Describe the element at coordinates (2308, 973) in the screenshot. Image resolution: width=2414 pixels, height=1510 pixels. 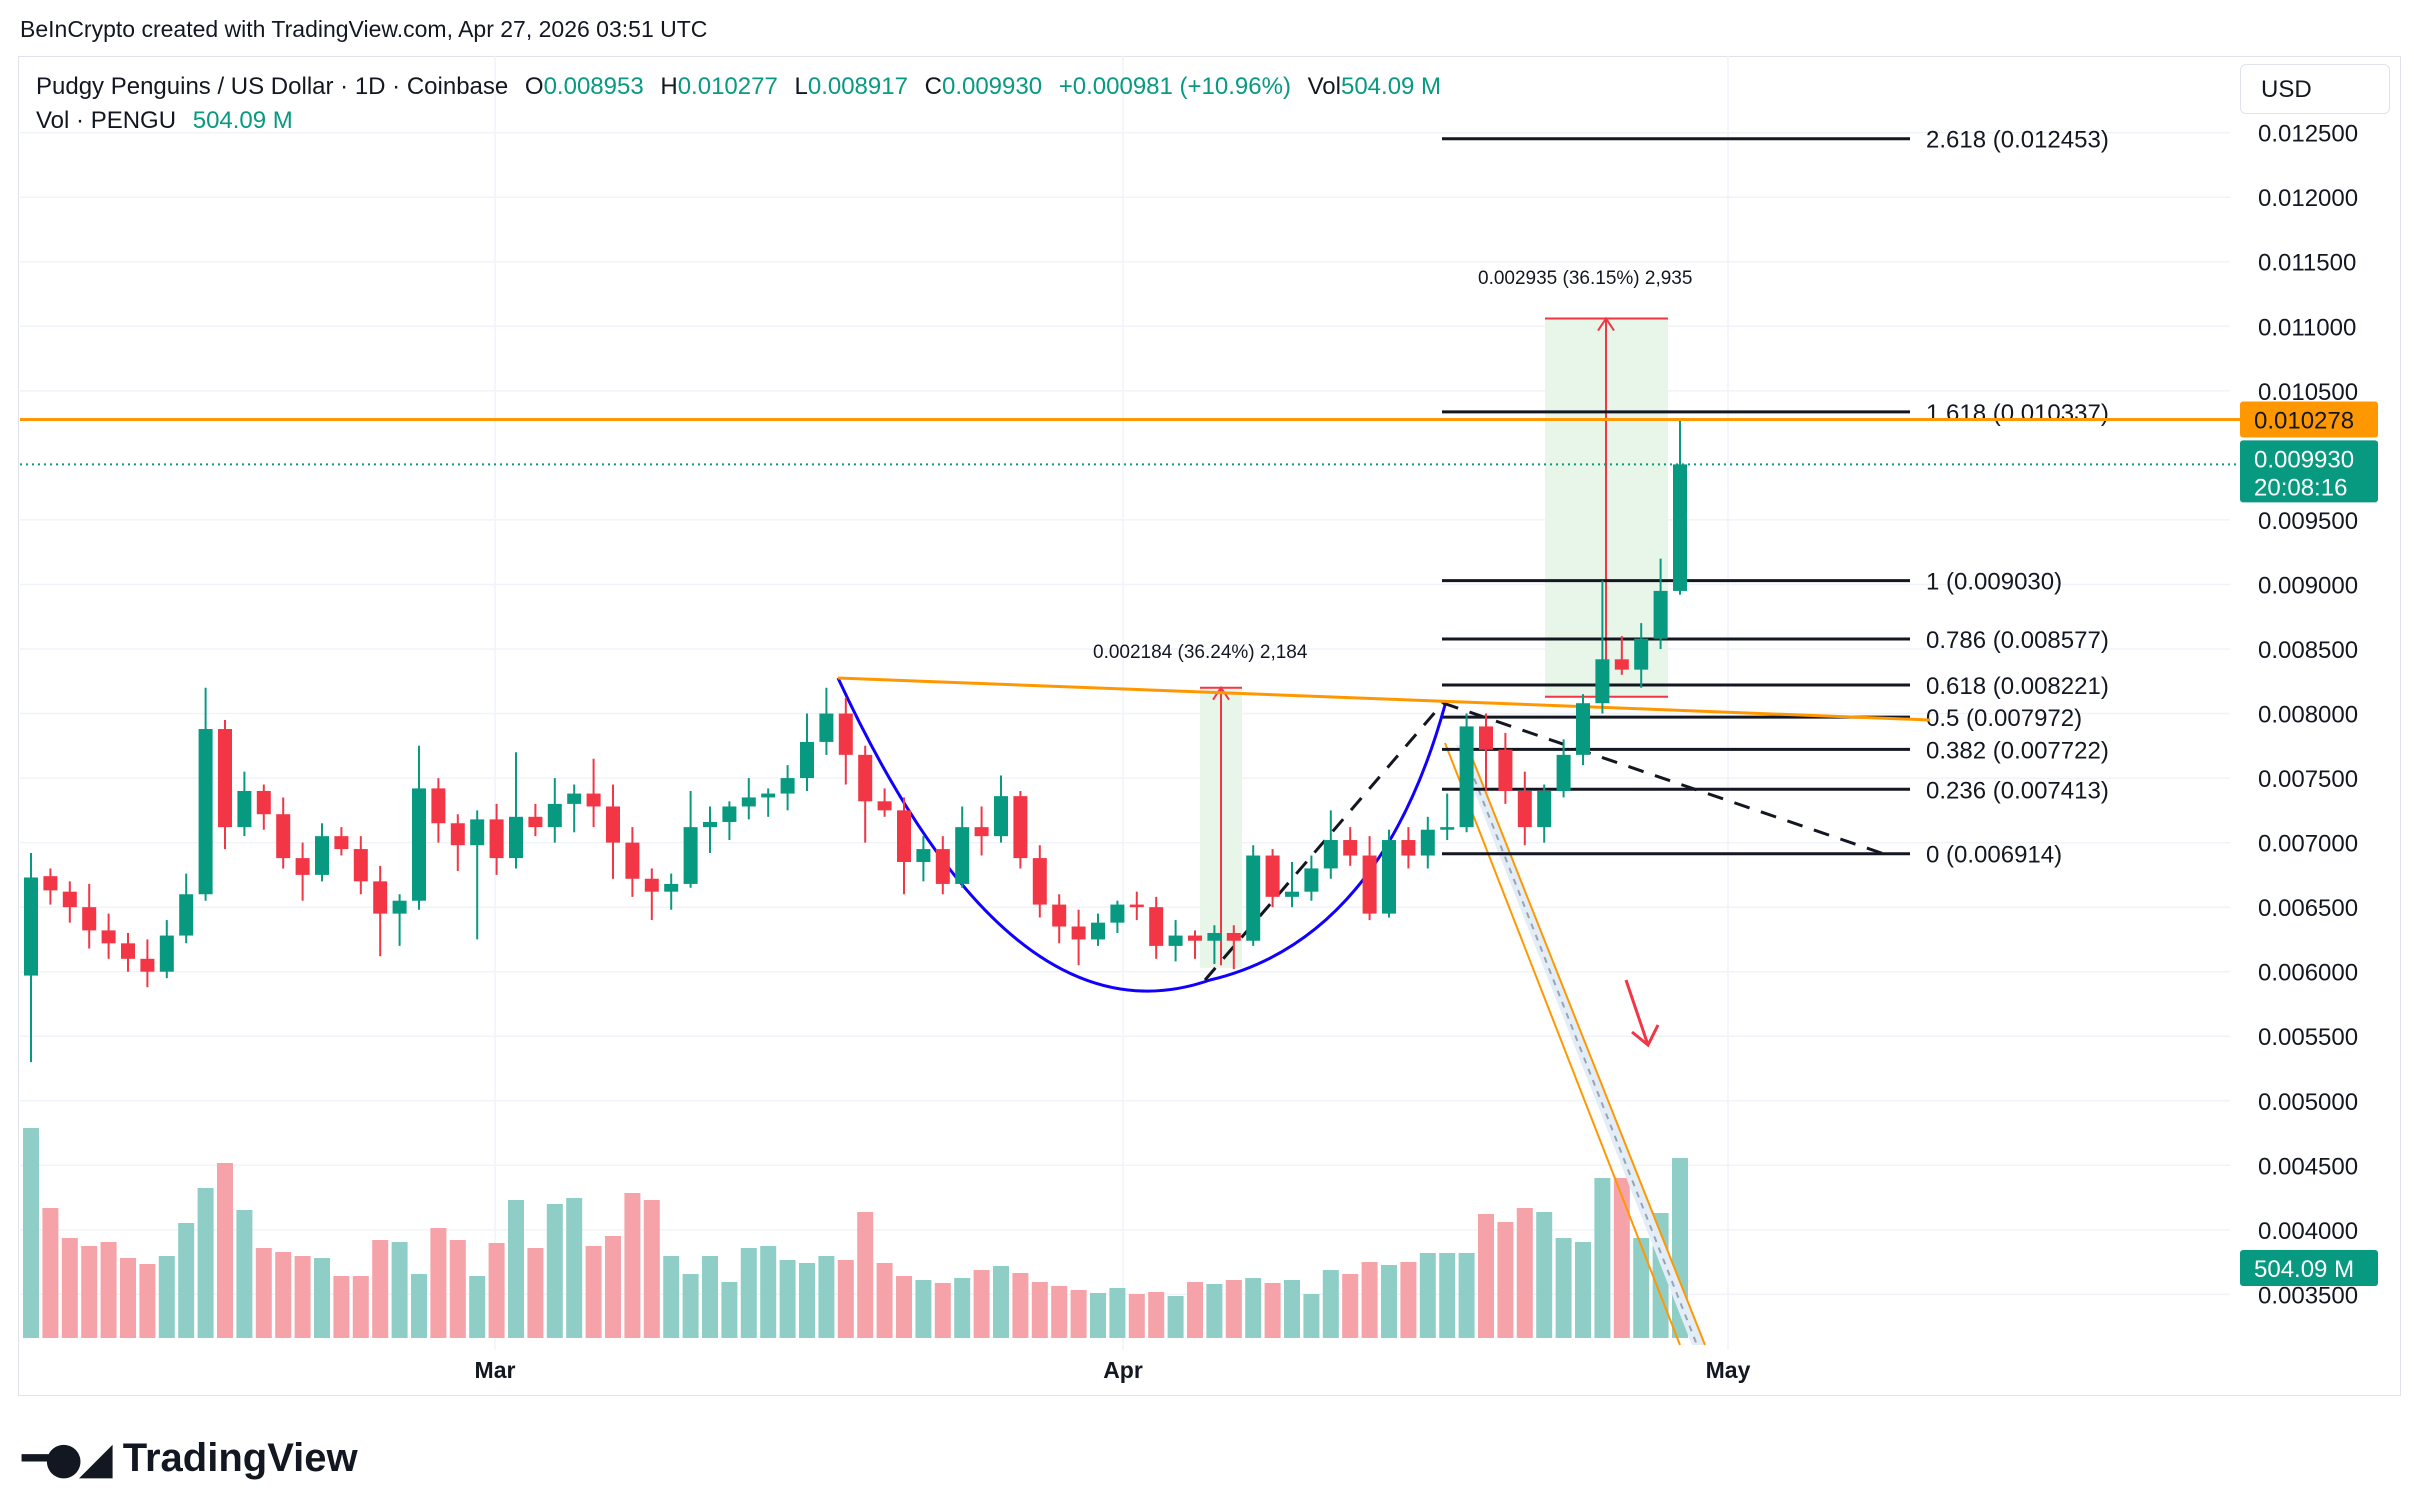
I see `y-axis-tick-label: 0.006000` at that location.